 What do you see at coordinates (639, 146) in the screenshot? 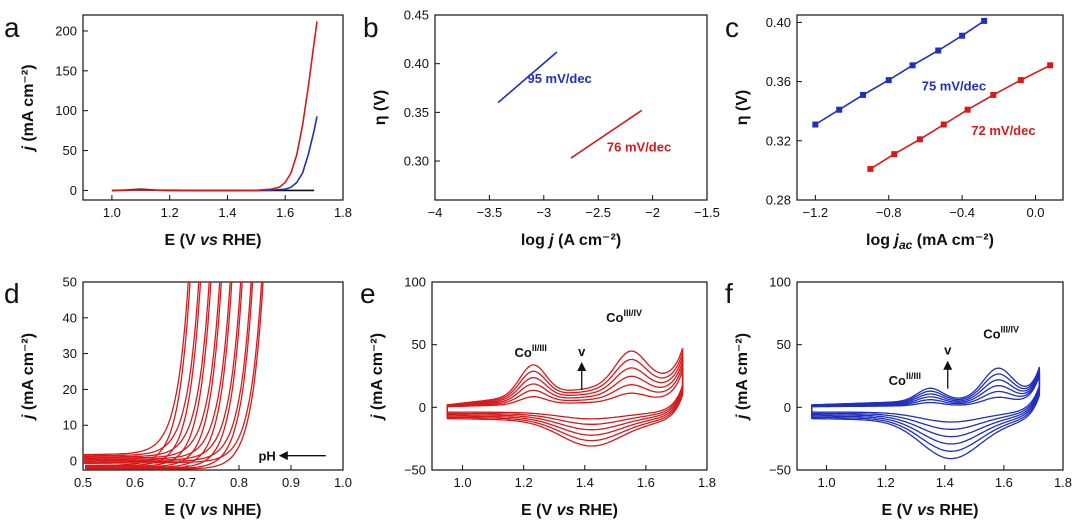
I see `tafel-slope-label: 76 mV/dec` at bounding box center [639, 146].